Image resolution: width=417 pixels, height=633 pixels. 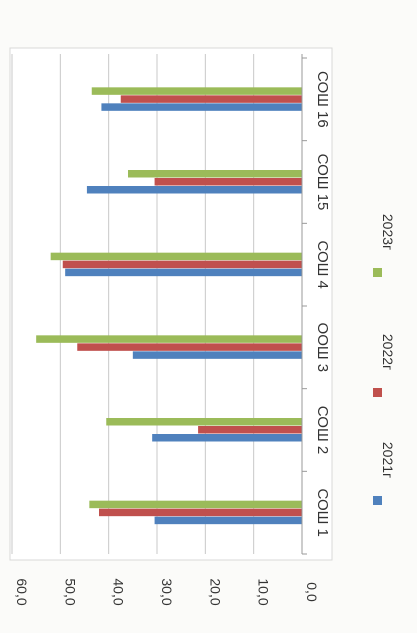 What do you see at coordinates (322, 264) in the screenshot?
I see `category-tick-label: СОШ 4` at bounding box center [322, 264].